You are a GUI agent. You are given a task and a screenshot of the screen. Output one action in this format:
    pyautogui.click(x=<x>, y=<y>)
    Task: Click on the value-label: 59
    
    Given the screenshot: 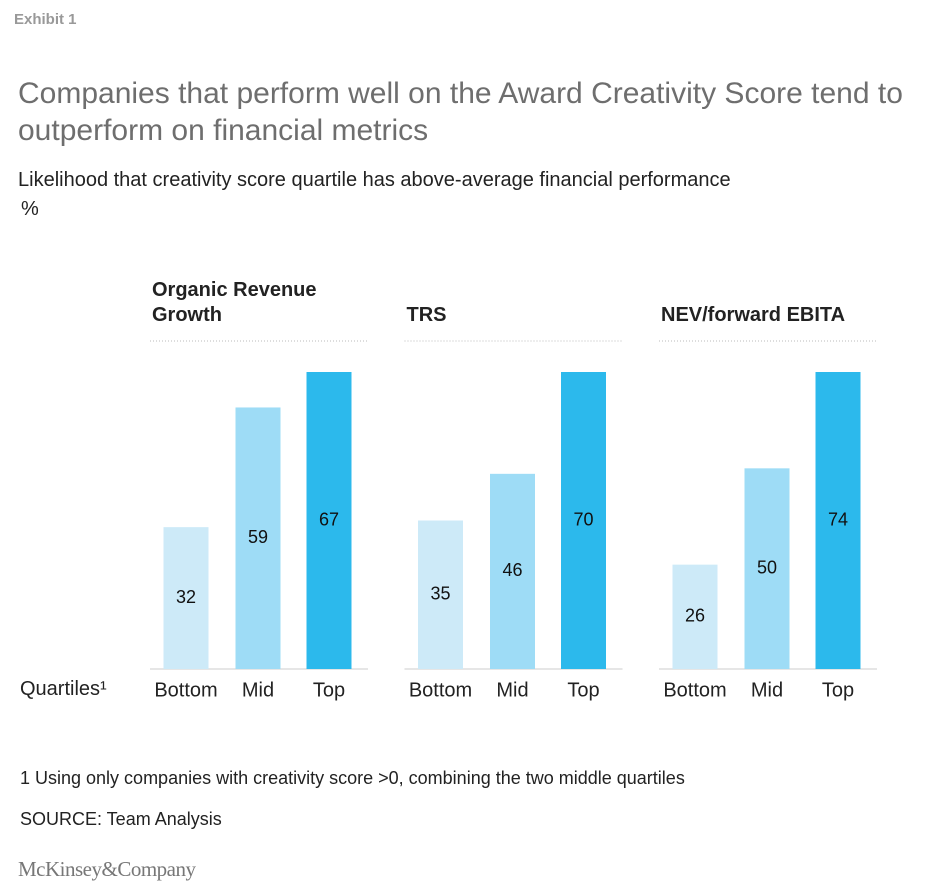 What is the action you would take?
    pyautogui.click(x=258, y=537)
    